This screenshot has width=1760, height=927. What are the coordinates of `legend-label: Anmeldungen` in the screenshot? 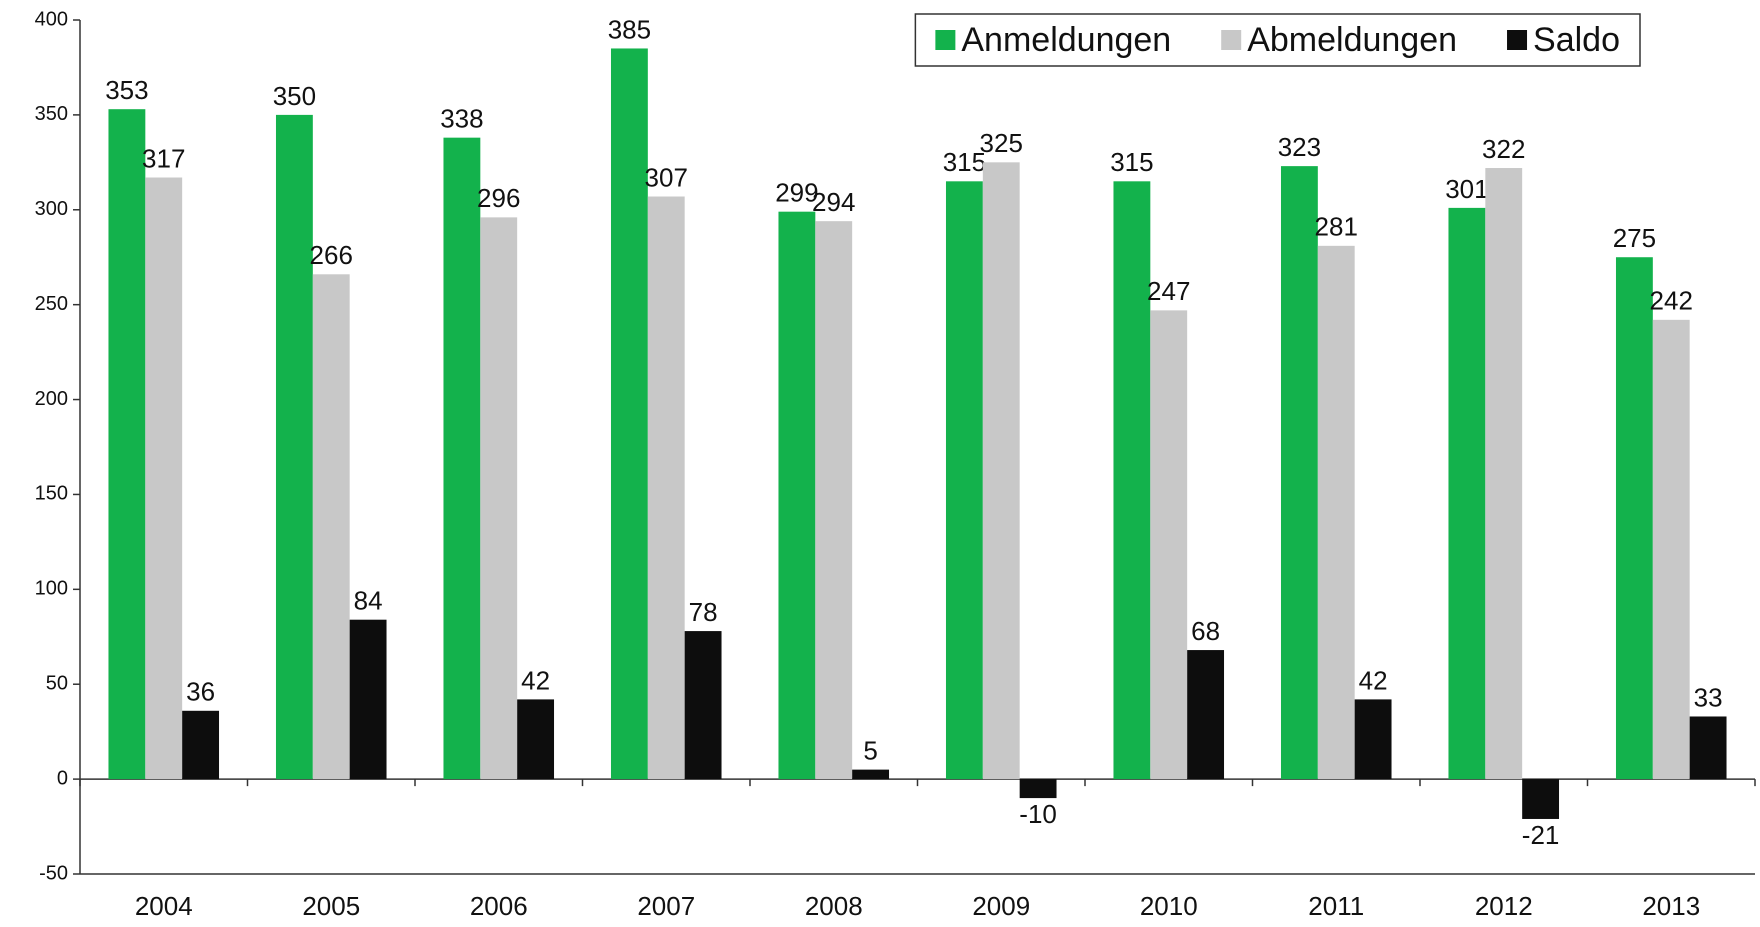 It's located at (1066, 40).